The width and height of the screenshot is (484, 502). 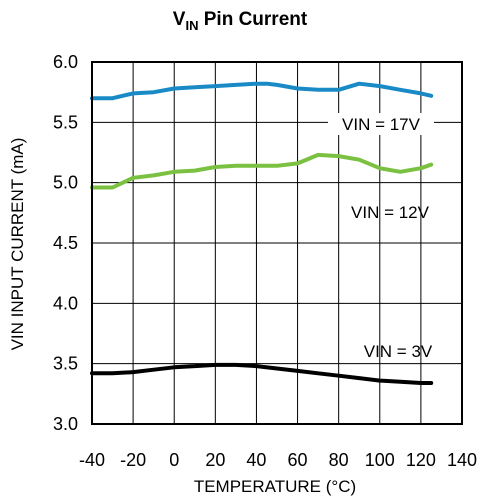 I want to click on x-tick-label: 20, so click(x=215, y=460).